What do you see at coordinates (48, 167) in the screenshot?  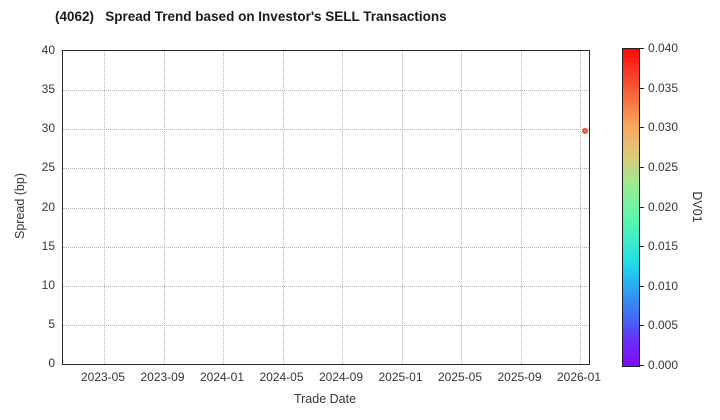 I see `y-tick-label: 25` at bounding box center [48, 167].